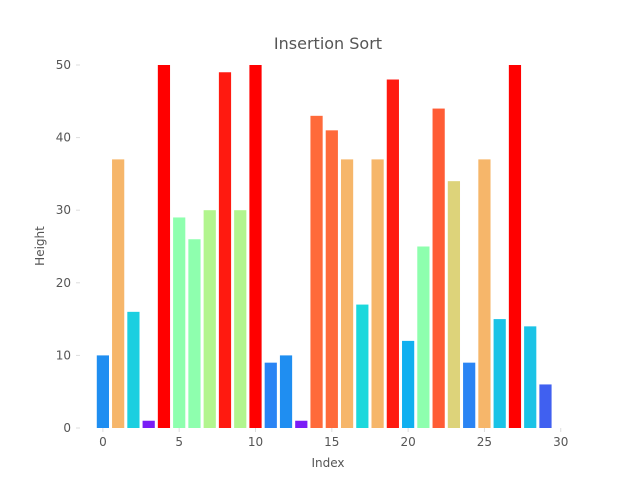 This screenshot has width=640, height=480. What do you see at coordinates (103, 442) in the screenshot?
I see `x-tick-label-0: 0` at bounding box center [103, 442].